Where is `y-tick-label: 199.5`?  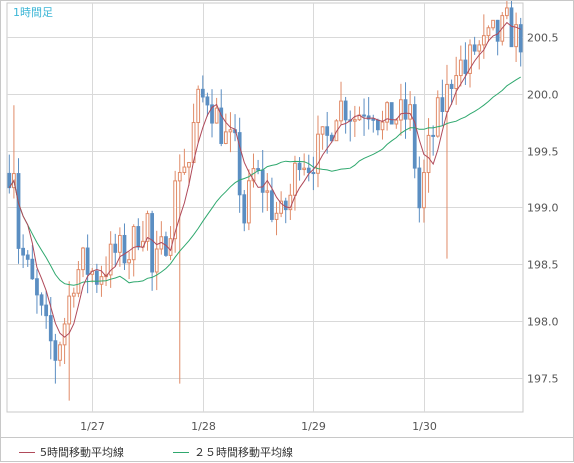 y-tick-label: 199.5 is located at coordinates (543, 152).